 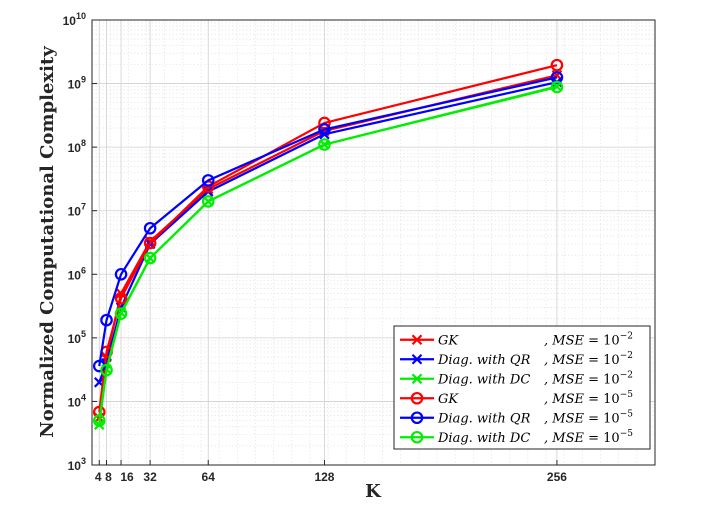 I want to click on y-tick-label: 10⁵, so click(x=77, y=337).